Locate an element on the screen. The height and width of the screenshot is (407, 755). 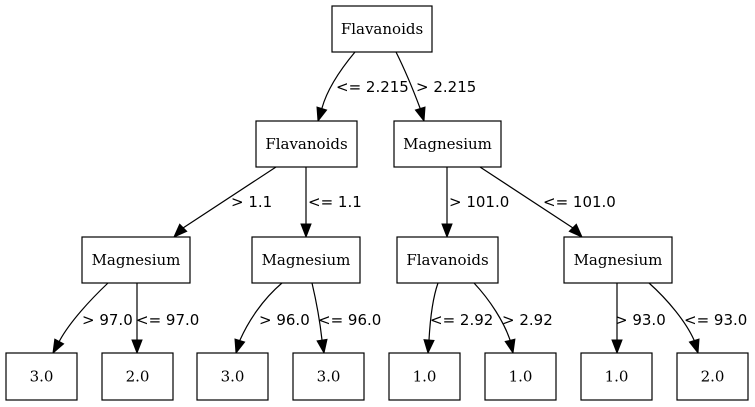
edge-label: <= 93.0 is located at coordinates (715, 320).